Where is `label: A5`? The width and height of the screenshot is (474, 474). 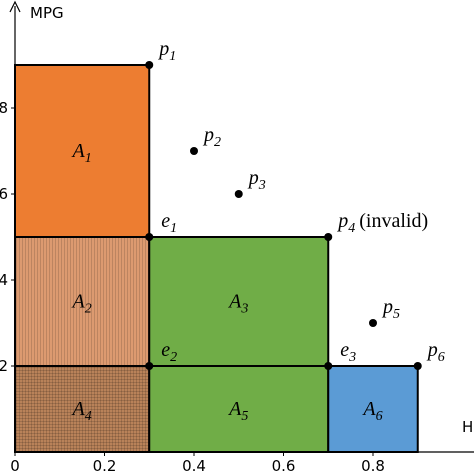
label: A5 is located at coordinates (237, 411).